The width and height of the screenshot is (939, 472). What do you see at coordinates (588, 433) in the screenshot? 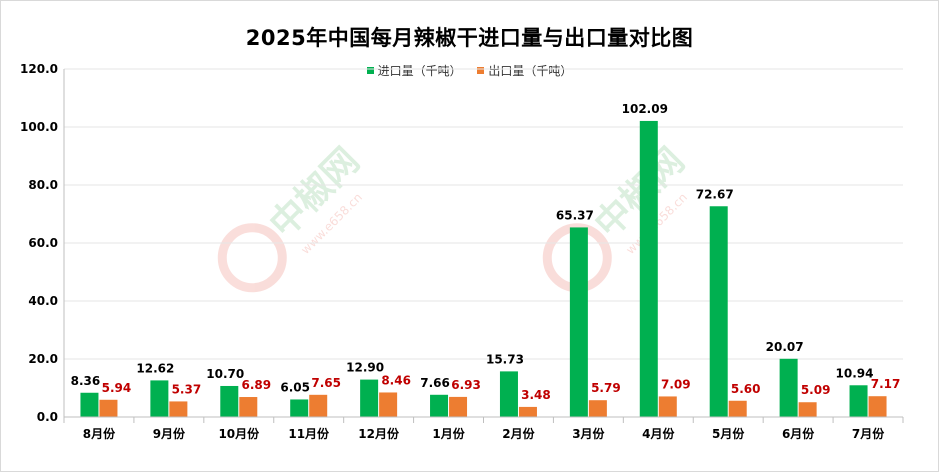
I see `x-tick-label: 3月份` at bounding box center [588, 433].